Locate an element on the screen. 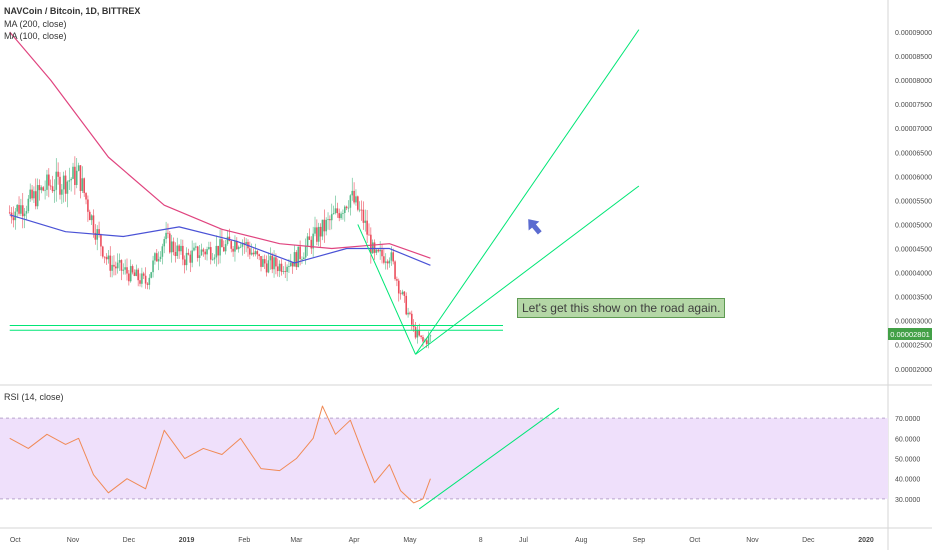 This screenshot has height=555, width=932. rsi-trend-line is located at coordinates (489, 458).